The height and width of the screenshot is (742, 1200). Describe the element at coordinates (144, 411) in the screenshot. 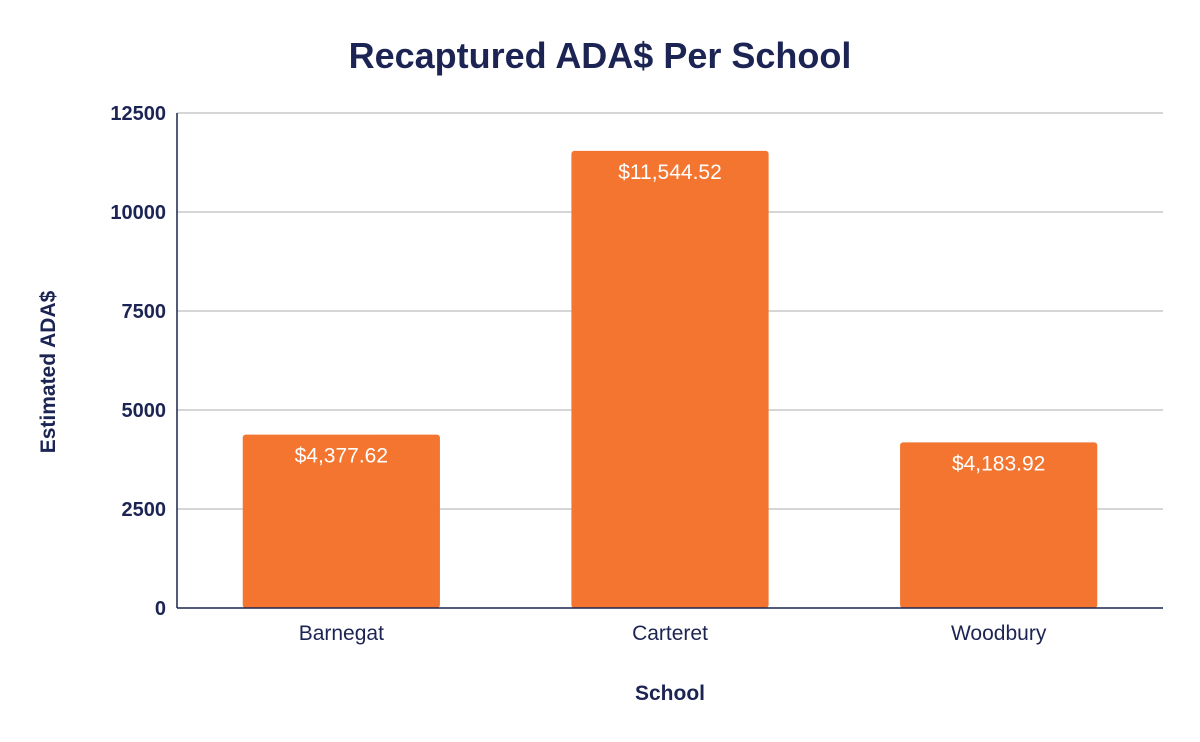

I see `y-tick-label: 5000` at that location.